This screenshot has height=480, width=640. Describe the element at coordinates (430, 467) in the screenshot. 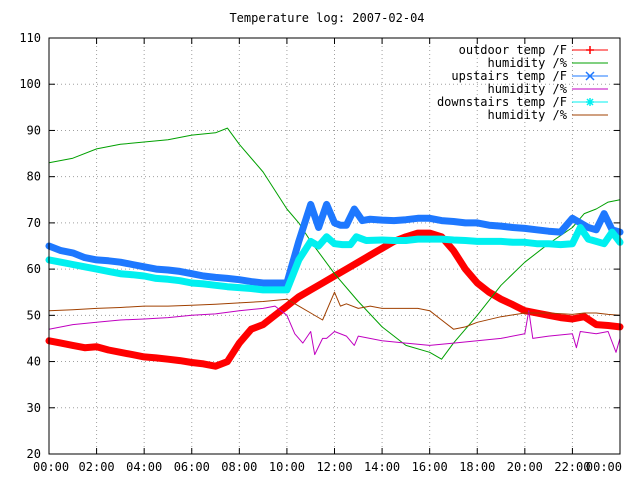

I see `x-tick-label: 16:00` at that location.